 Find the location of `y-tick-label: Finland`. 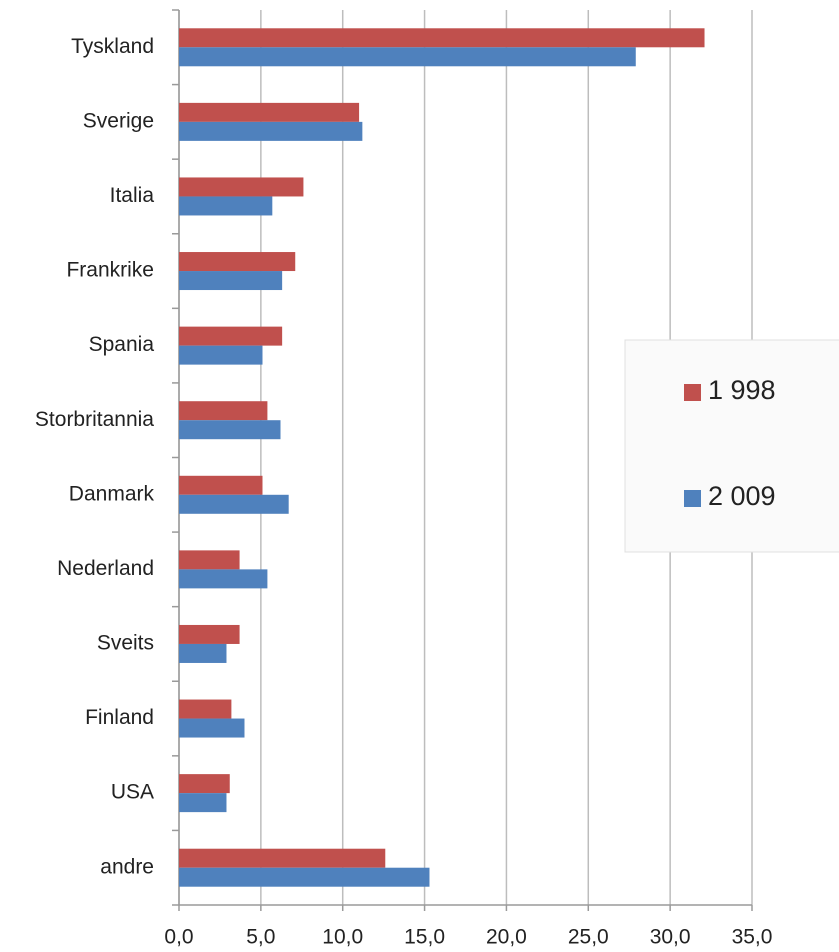

y-tick-label: Finland is located at coordinates (119, 717).